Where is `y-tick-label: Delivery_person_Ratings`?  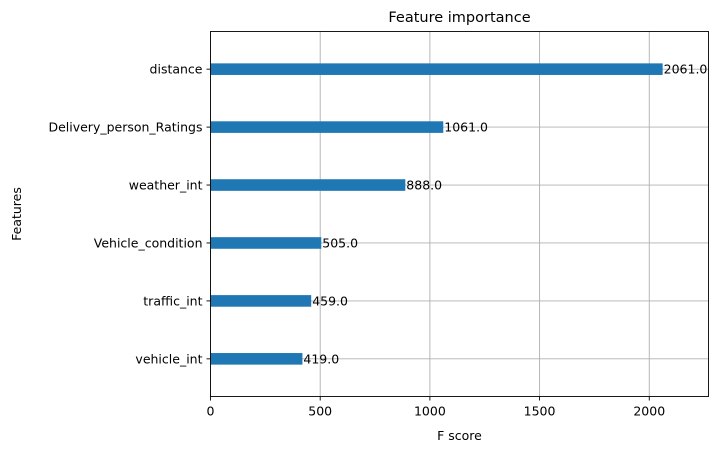
y-tick-label: Delivery_person_Ratings is located at coordinates (125, 127).